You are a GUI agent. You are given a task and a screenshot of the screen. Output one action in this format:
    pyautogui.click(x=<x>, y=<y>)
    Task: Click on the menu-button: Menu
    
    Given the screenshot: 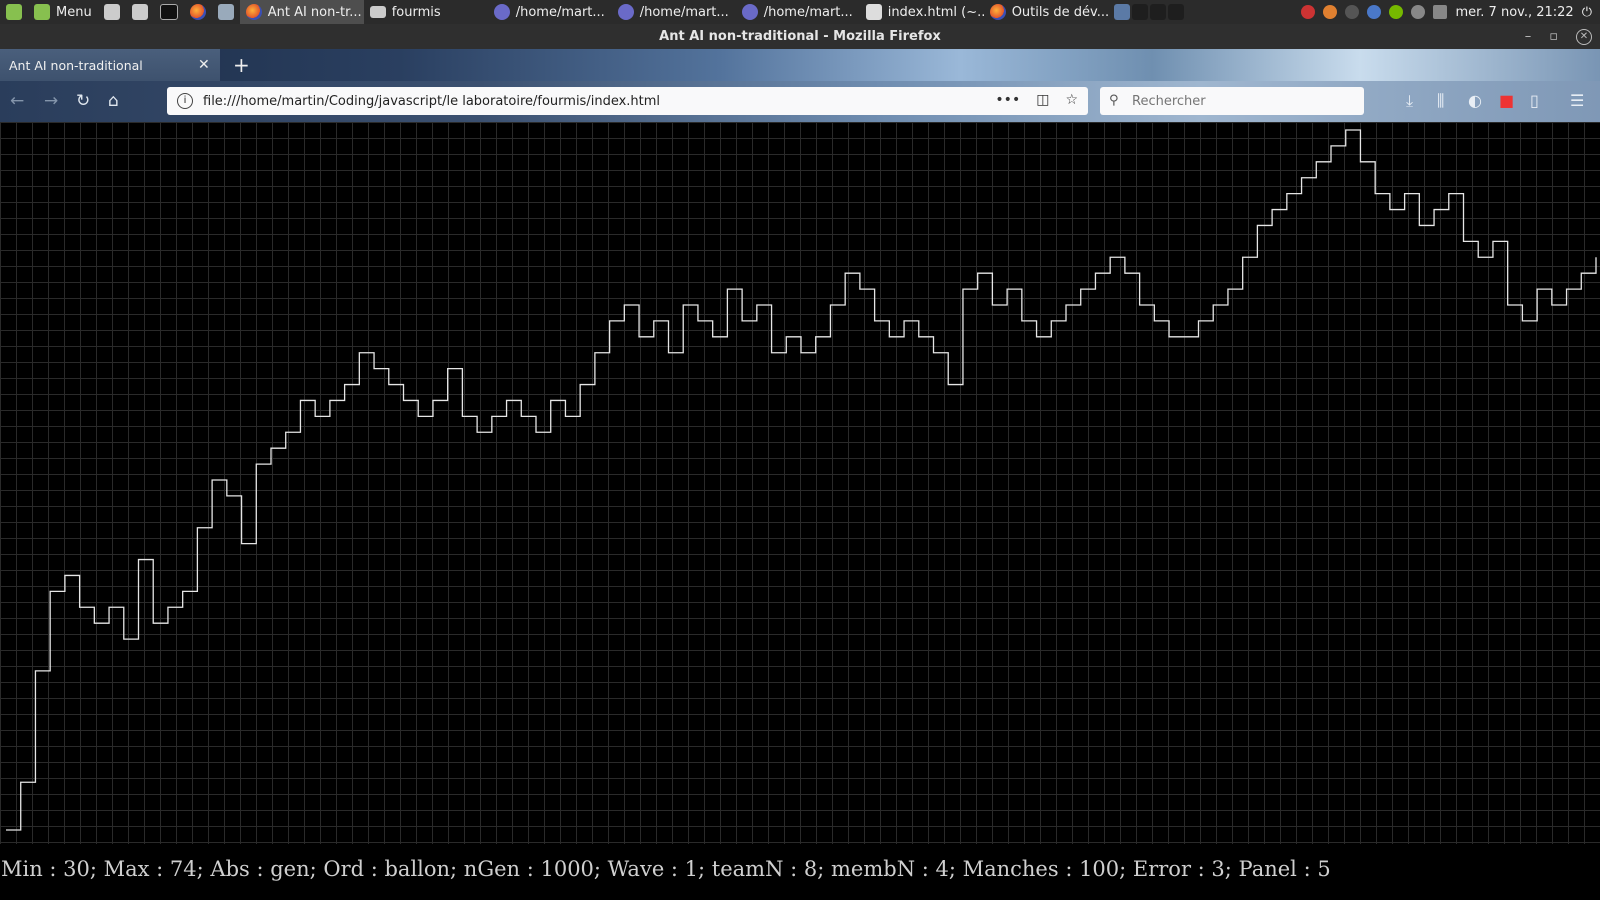 What is the action you would take?
    pyautogui.click(x=63, y=12)
    